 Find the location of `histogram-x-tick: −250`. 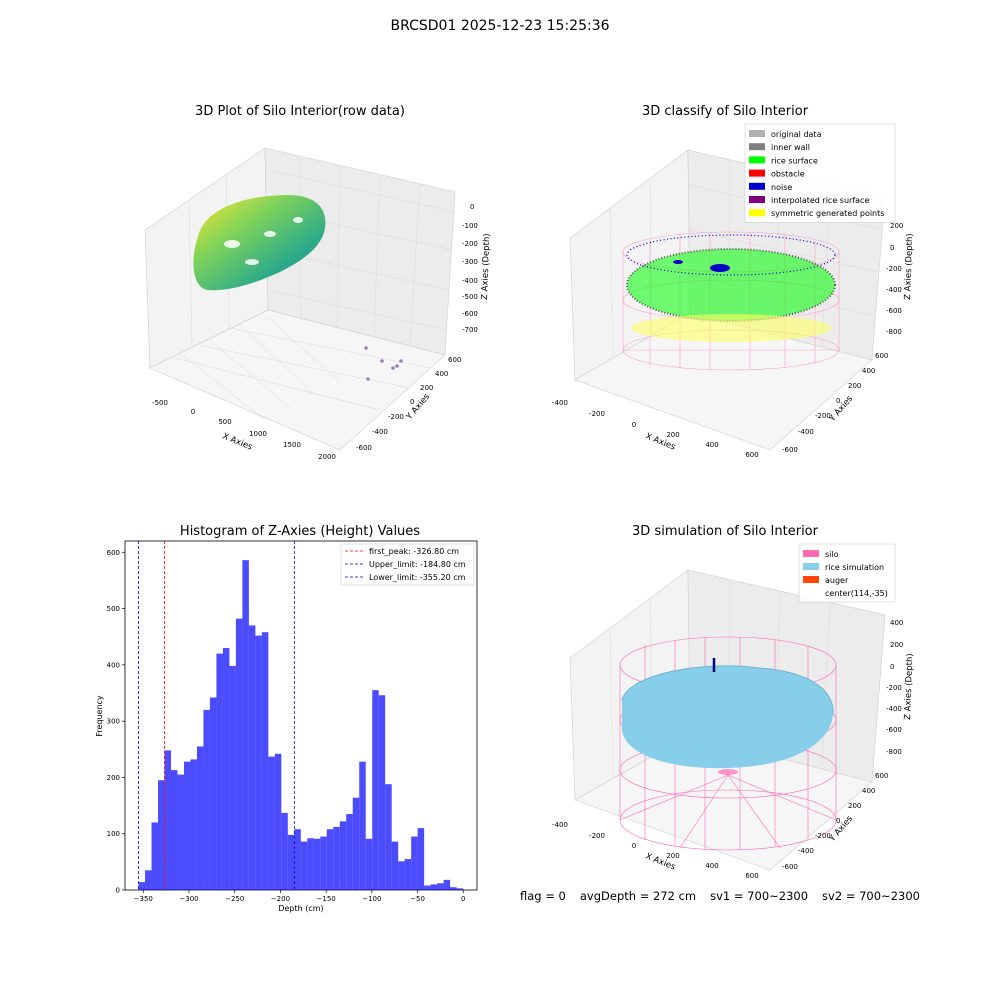

histogram-x-tick: −250 is located at coordinates (234, 899).